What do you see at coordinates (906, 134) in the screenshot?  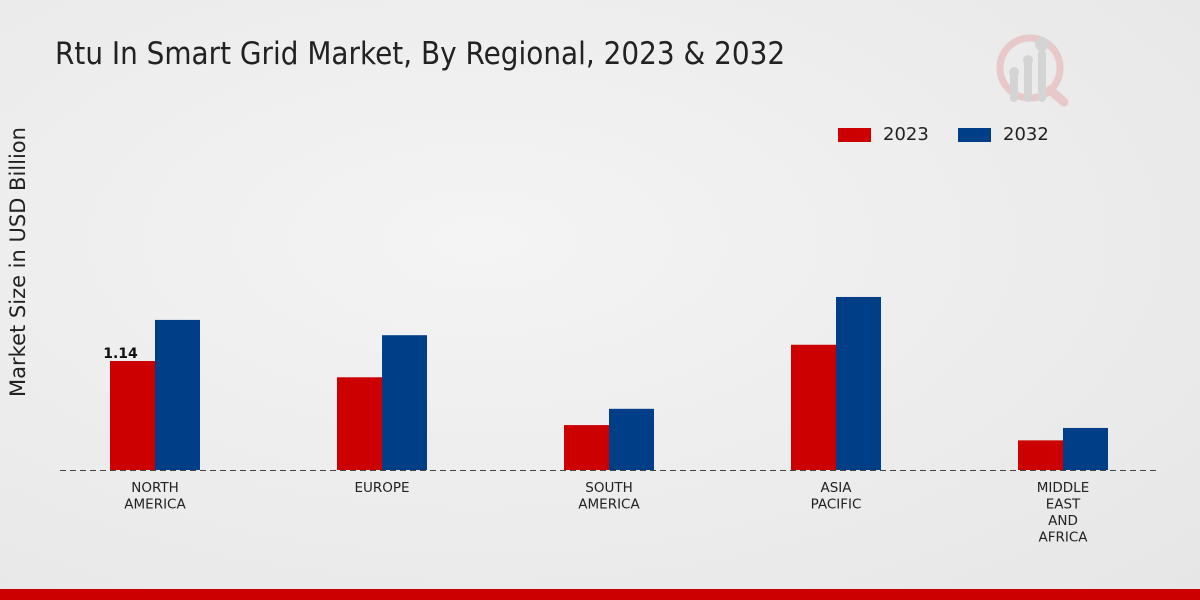 I see `legend-label-2023: 2023` at bounding box center [906, 134].